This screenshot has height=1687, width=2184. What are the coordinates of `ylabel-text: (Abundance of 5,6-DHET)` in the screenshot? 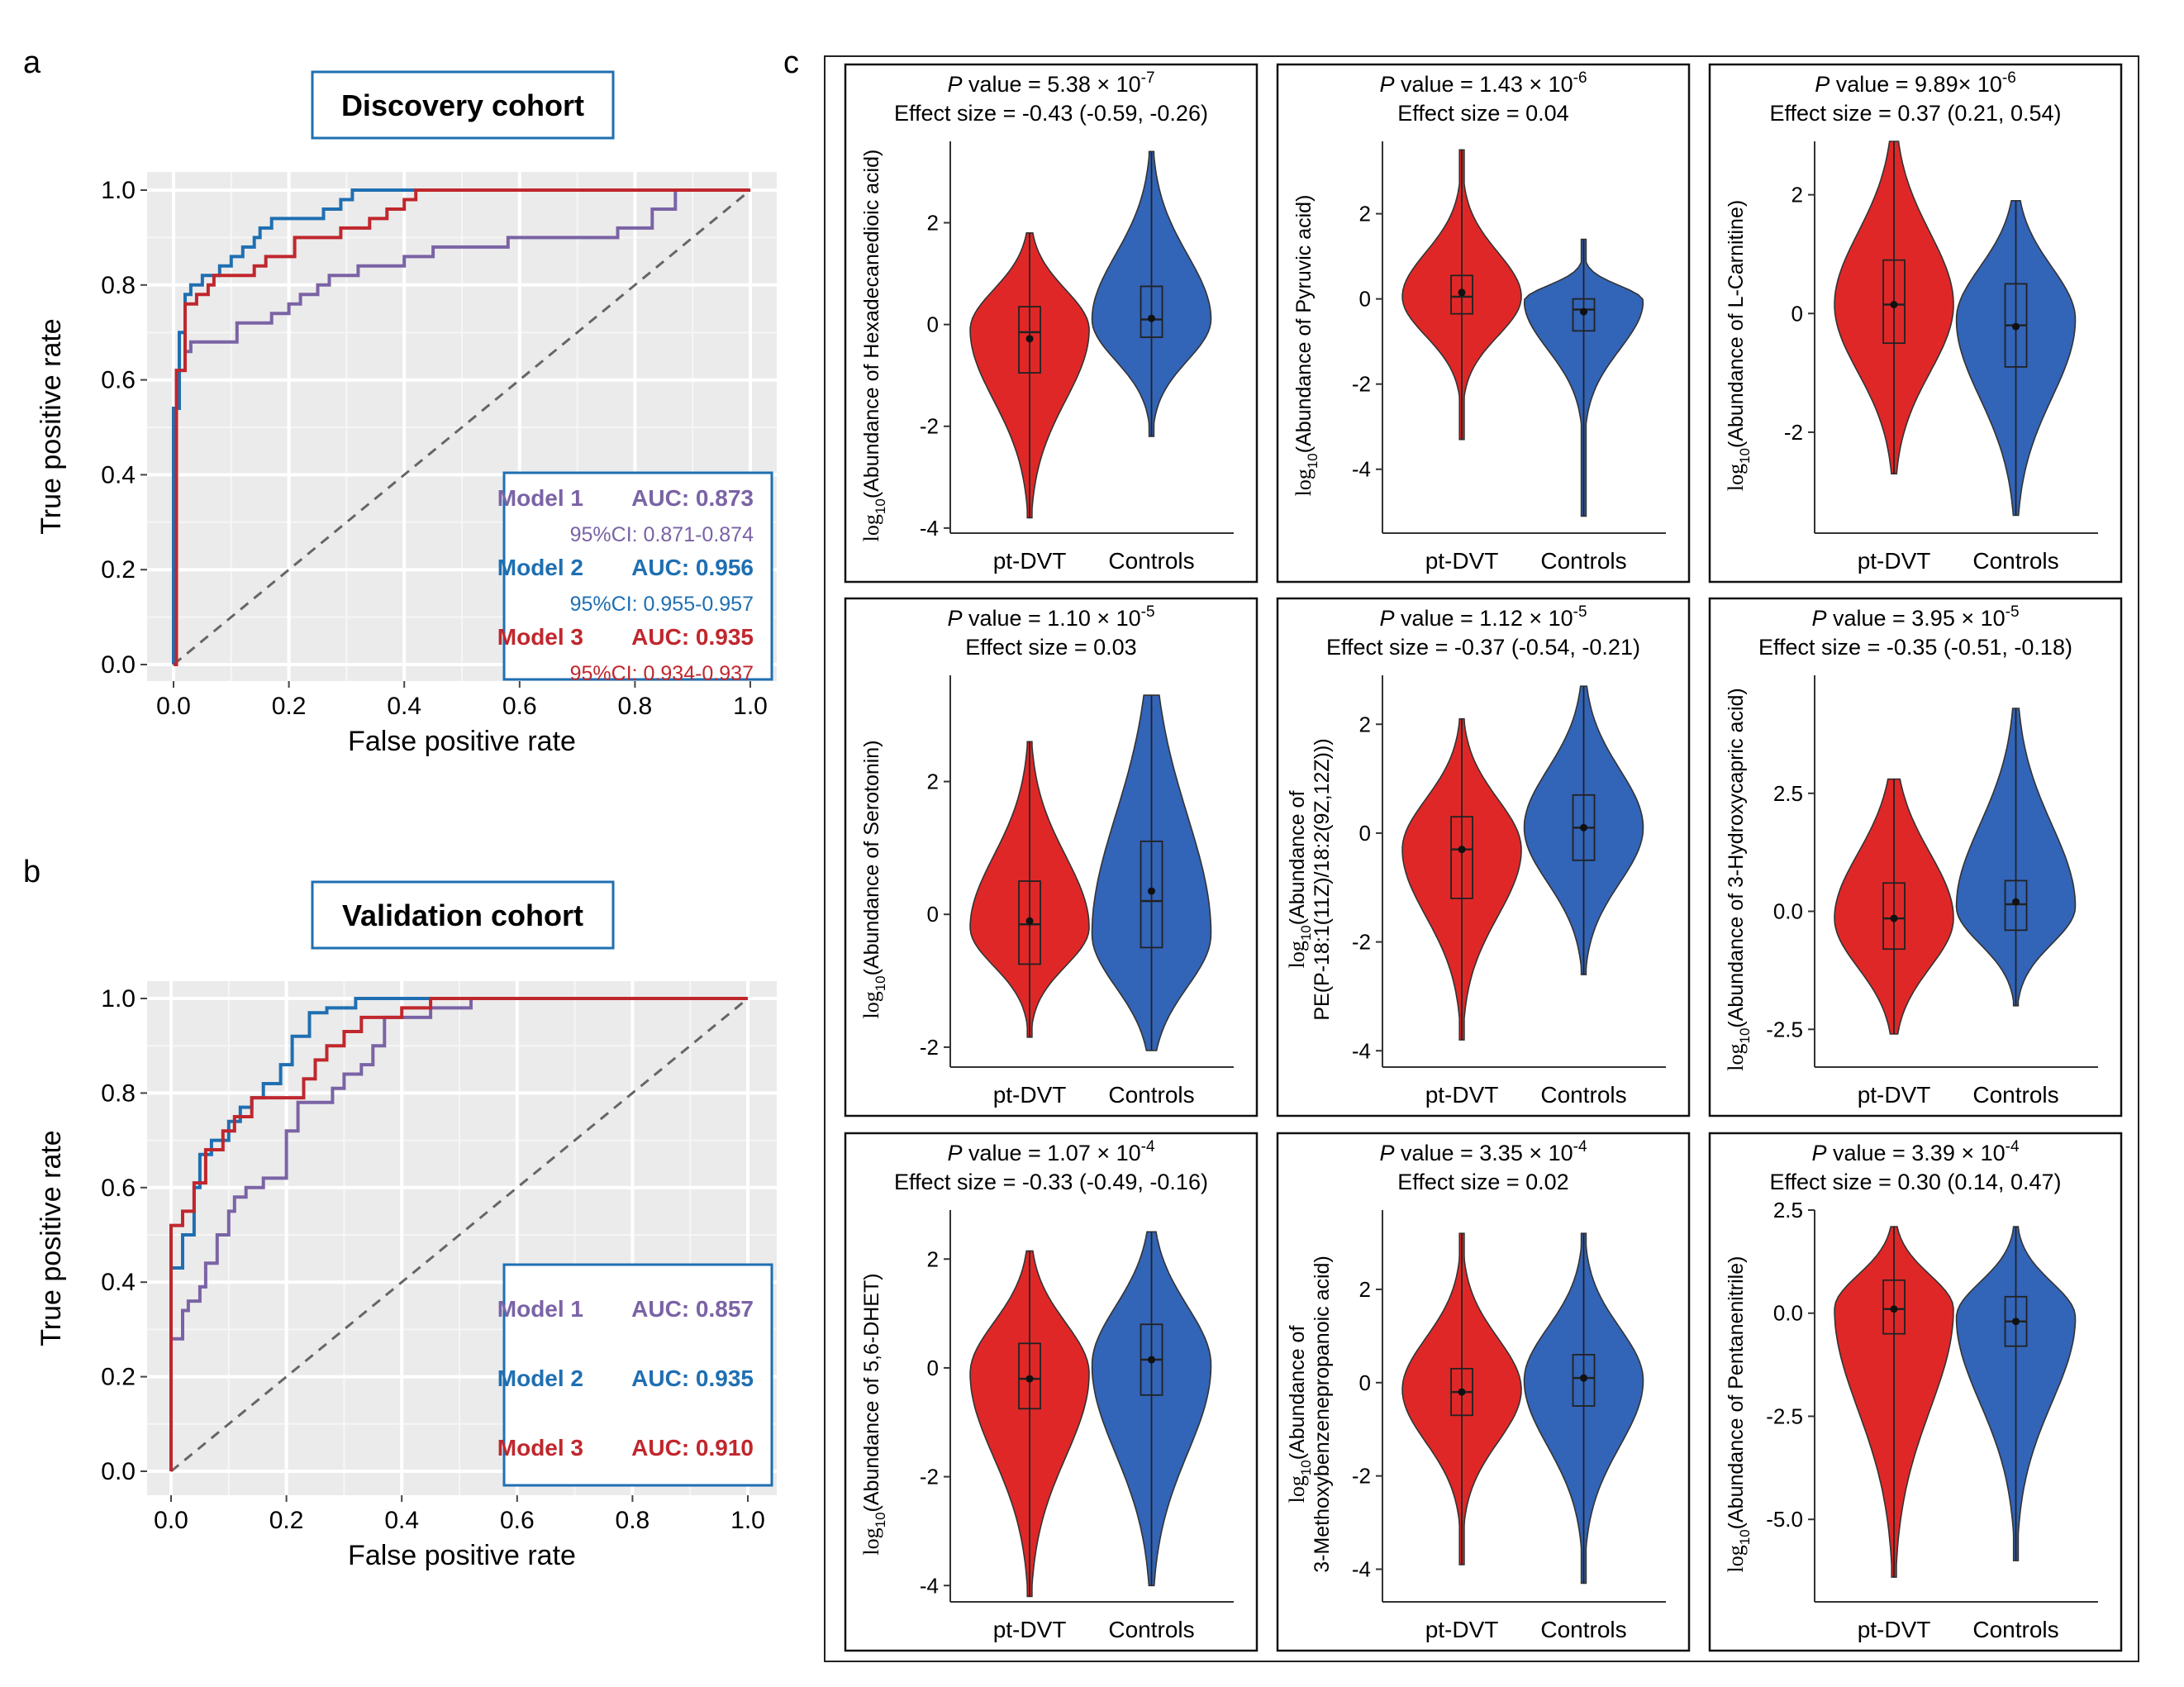 It's located at (871, 1392).